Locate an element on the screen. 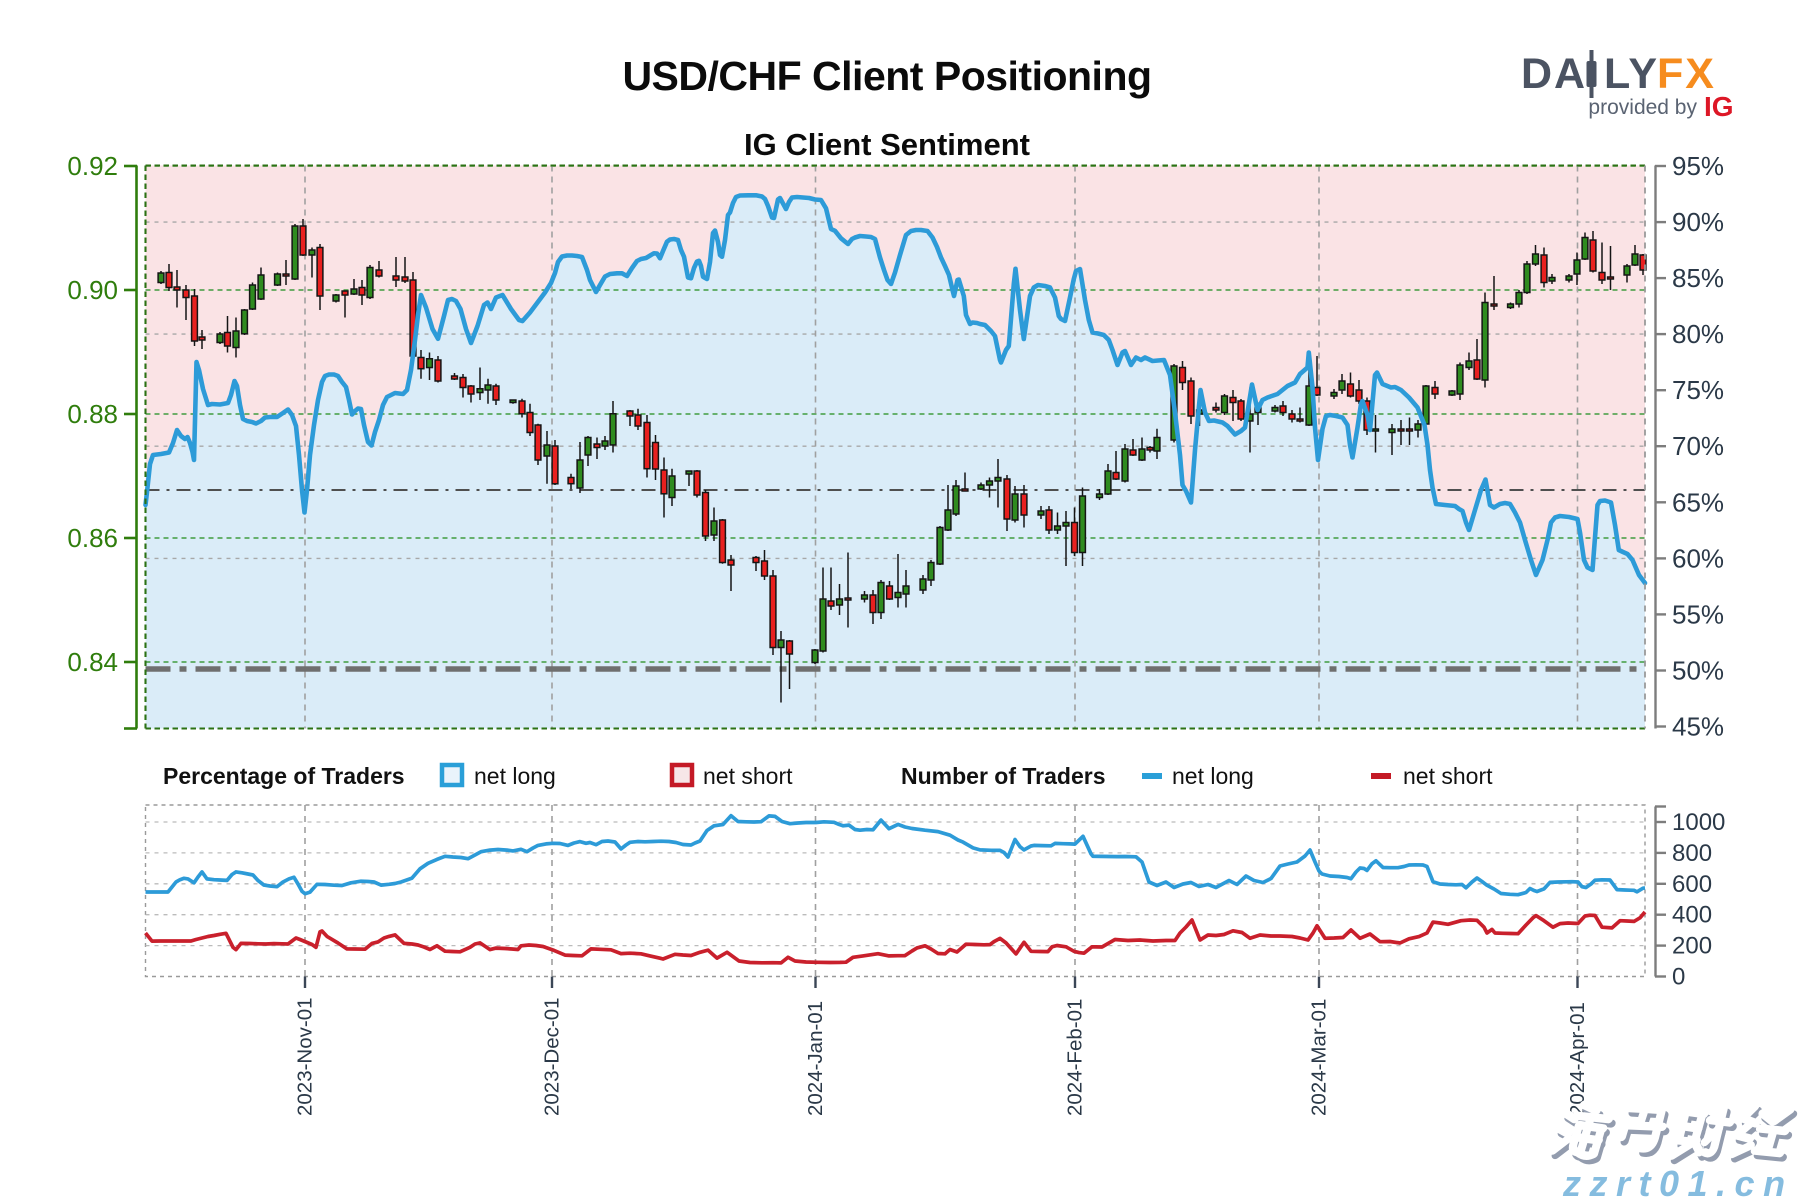 Image resolution: width=1800 pixels, height=1200 pixels. svg-text: 200 is located at coordinates (1692, 946).